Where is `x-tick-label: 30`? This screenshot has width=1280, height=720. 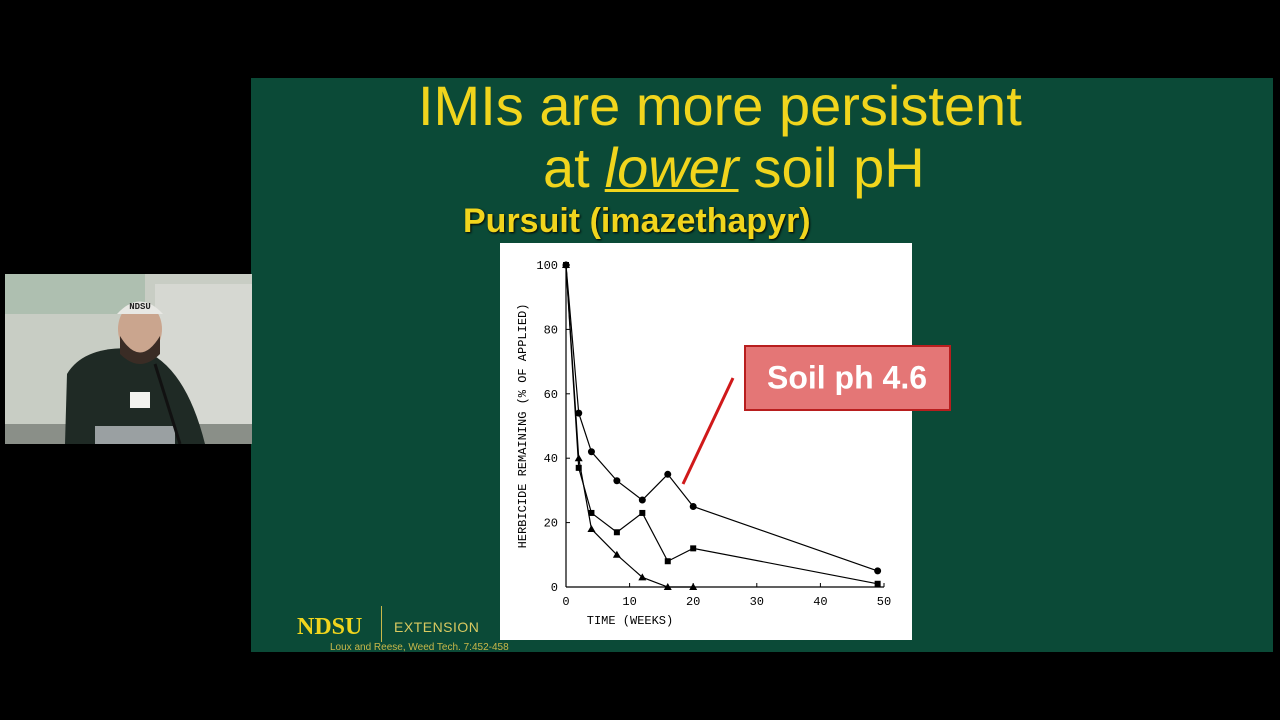 x-tick-label: 30 is located at coordinates (757, 602).